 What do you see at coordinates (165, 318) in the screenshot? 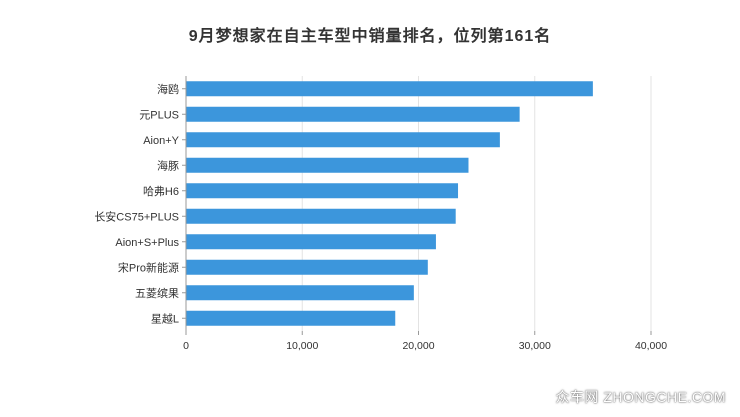
I see `category-label: 星越L` at bounding box center [165, 318].